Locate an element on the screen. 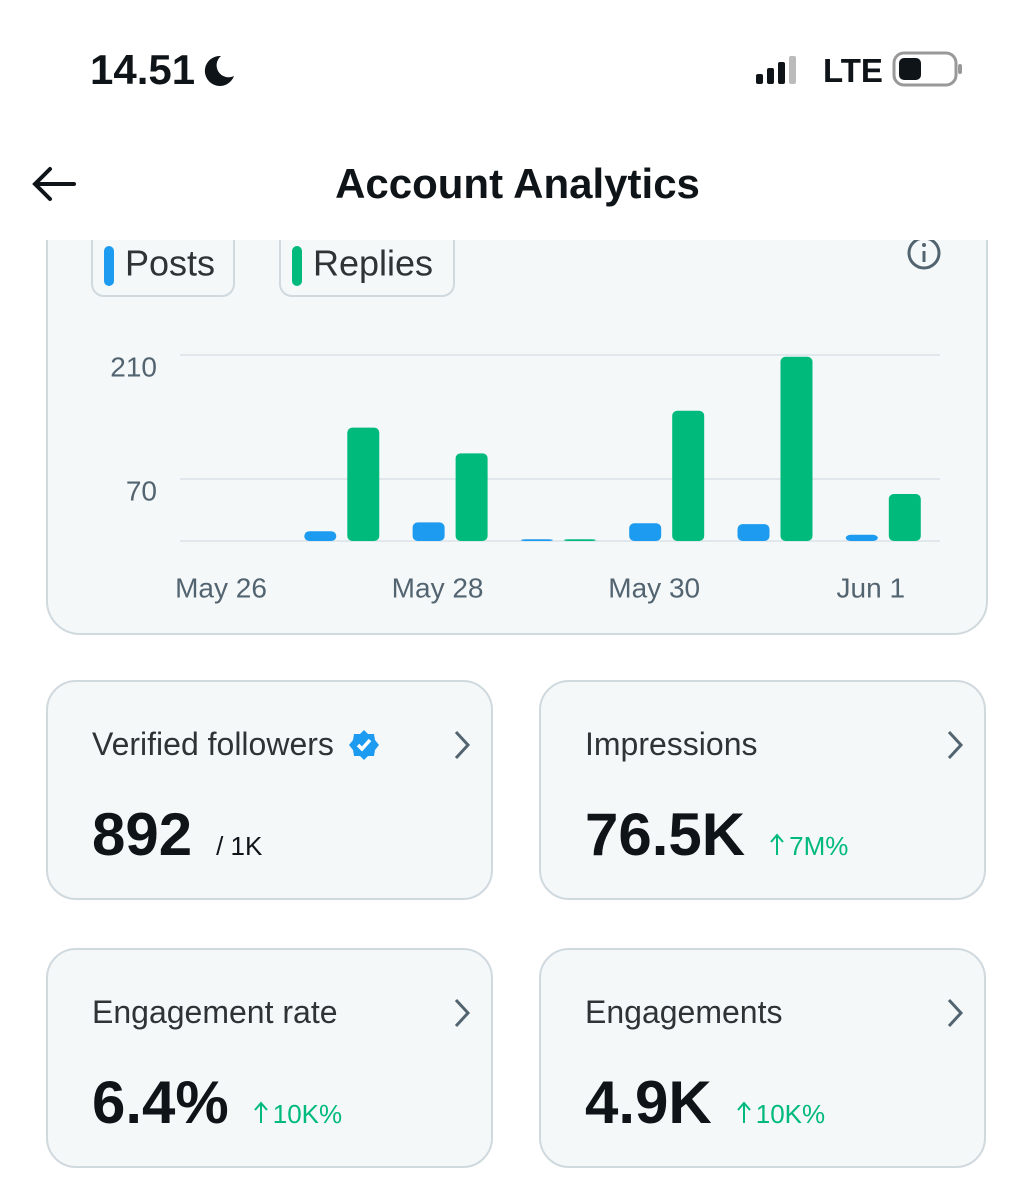 The width and height of the screenshot is (1035, 1200). card-value-wrap: 4.9K 10K% is located at coordinates (705, 1102).